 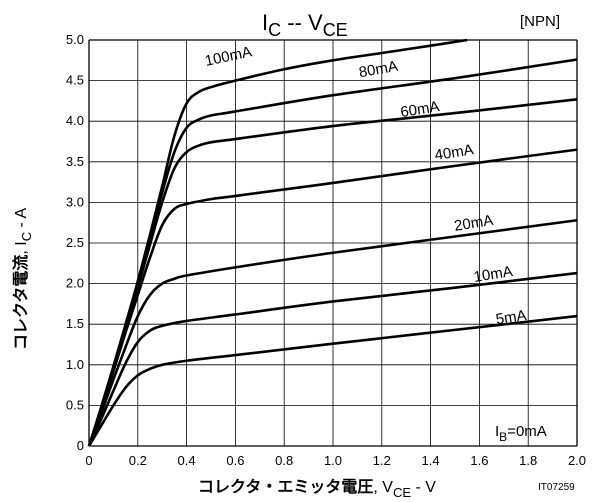 What do you see at coordinates (228, 56) in the screenshot?
I see `curve-label-100ma: 100mA` at bounding box center [228, 56].